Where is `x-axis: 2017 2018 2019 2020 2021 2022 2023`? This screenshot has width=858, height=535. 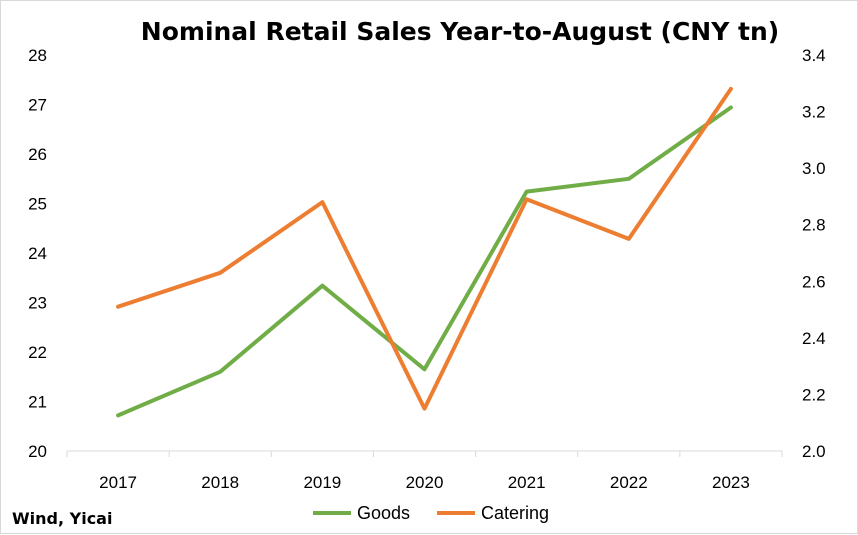 x-axis: 2017 2018 2019 2020 2021 2022 2023 is located at coordinates (424, 471).